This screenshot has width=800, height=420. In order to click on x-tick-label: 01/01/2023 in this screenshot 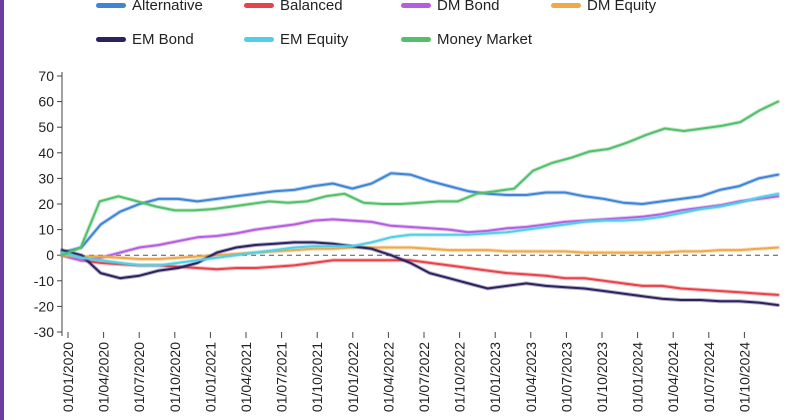, I will do `click(495, 377)`.